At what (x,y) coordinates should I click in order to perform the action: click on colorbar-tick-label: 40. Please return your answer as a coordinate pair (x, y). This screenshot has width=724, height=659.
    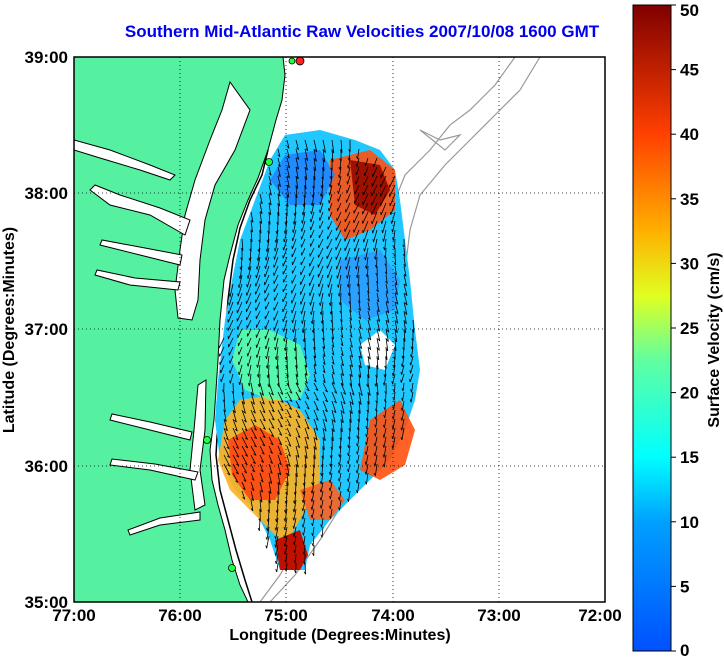
    Looking at the image, I should click on (689, 134).